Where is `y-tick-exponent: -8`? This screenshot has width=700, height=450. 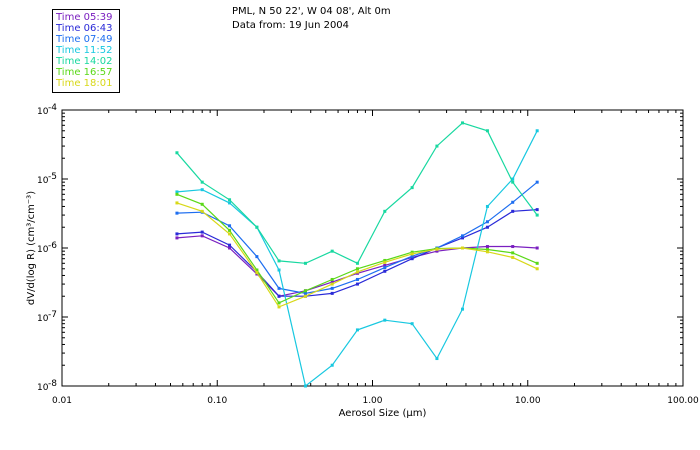 y-tick-exponent: -8 is located at coordinates (52, 384).